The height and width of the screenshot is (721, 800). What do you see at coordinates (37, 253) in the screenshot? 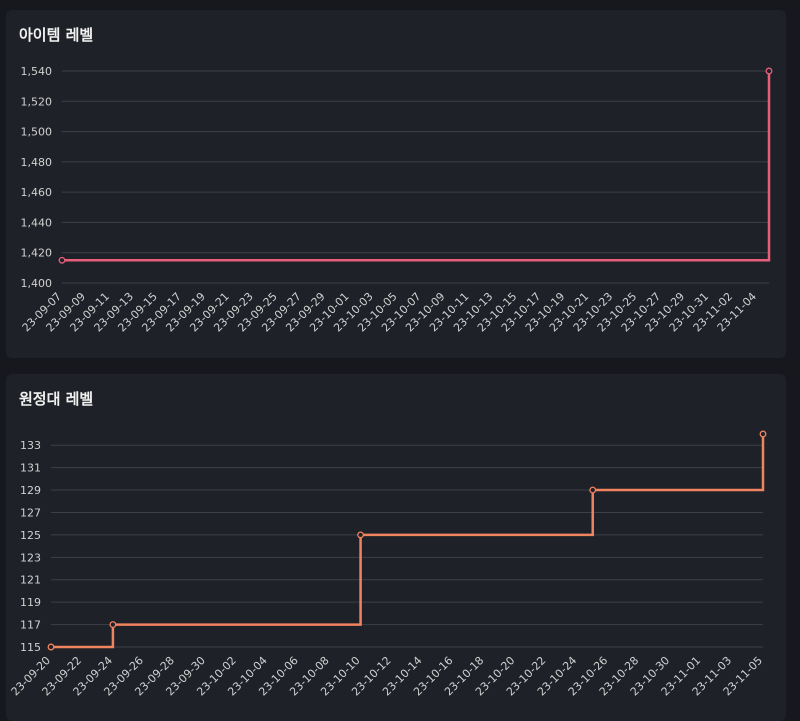
I see `y-tick-label: 1,420` at bounding box center [37, 253].